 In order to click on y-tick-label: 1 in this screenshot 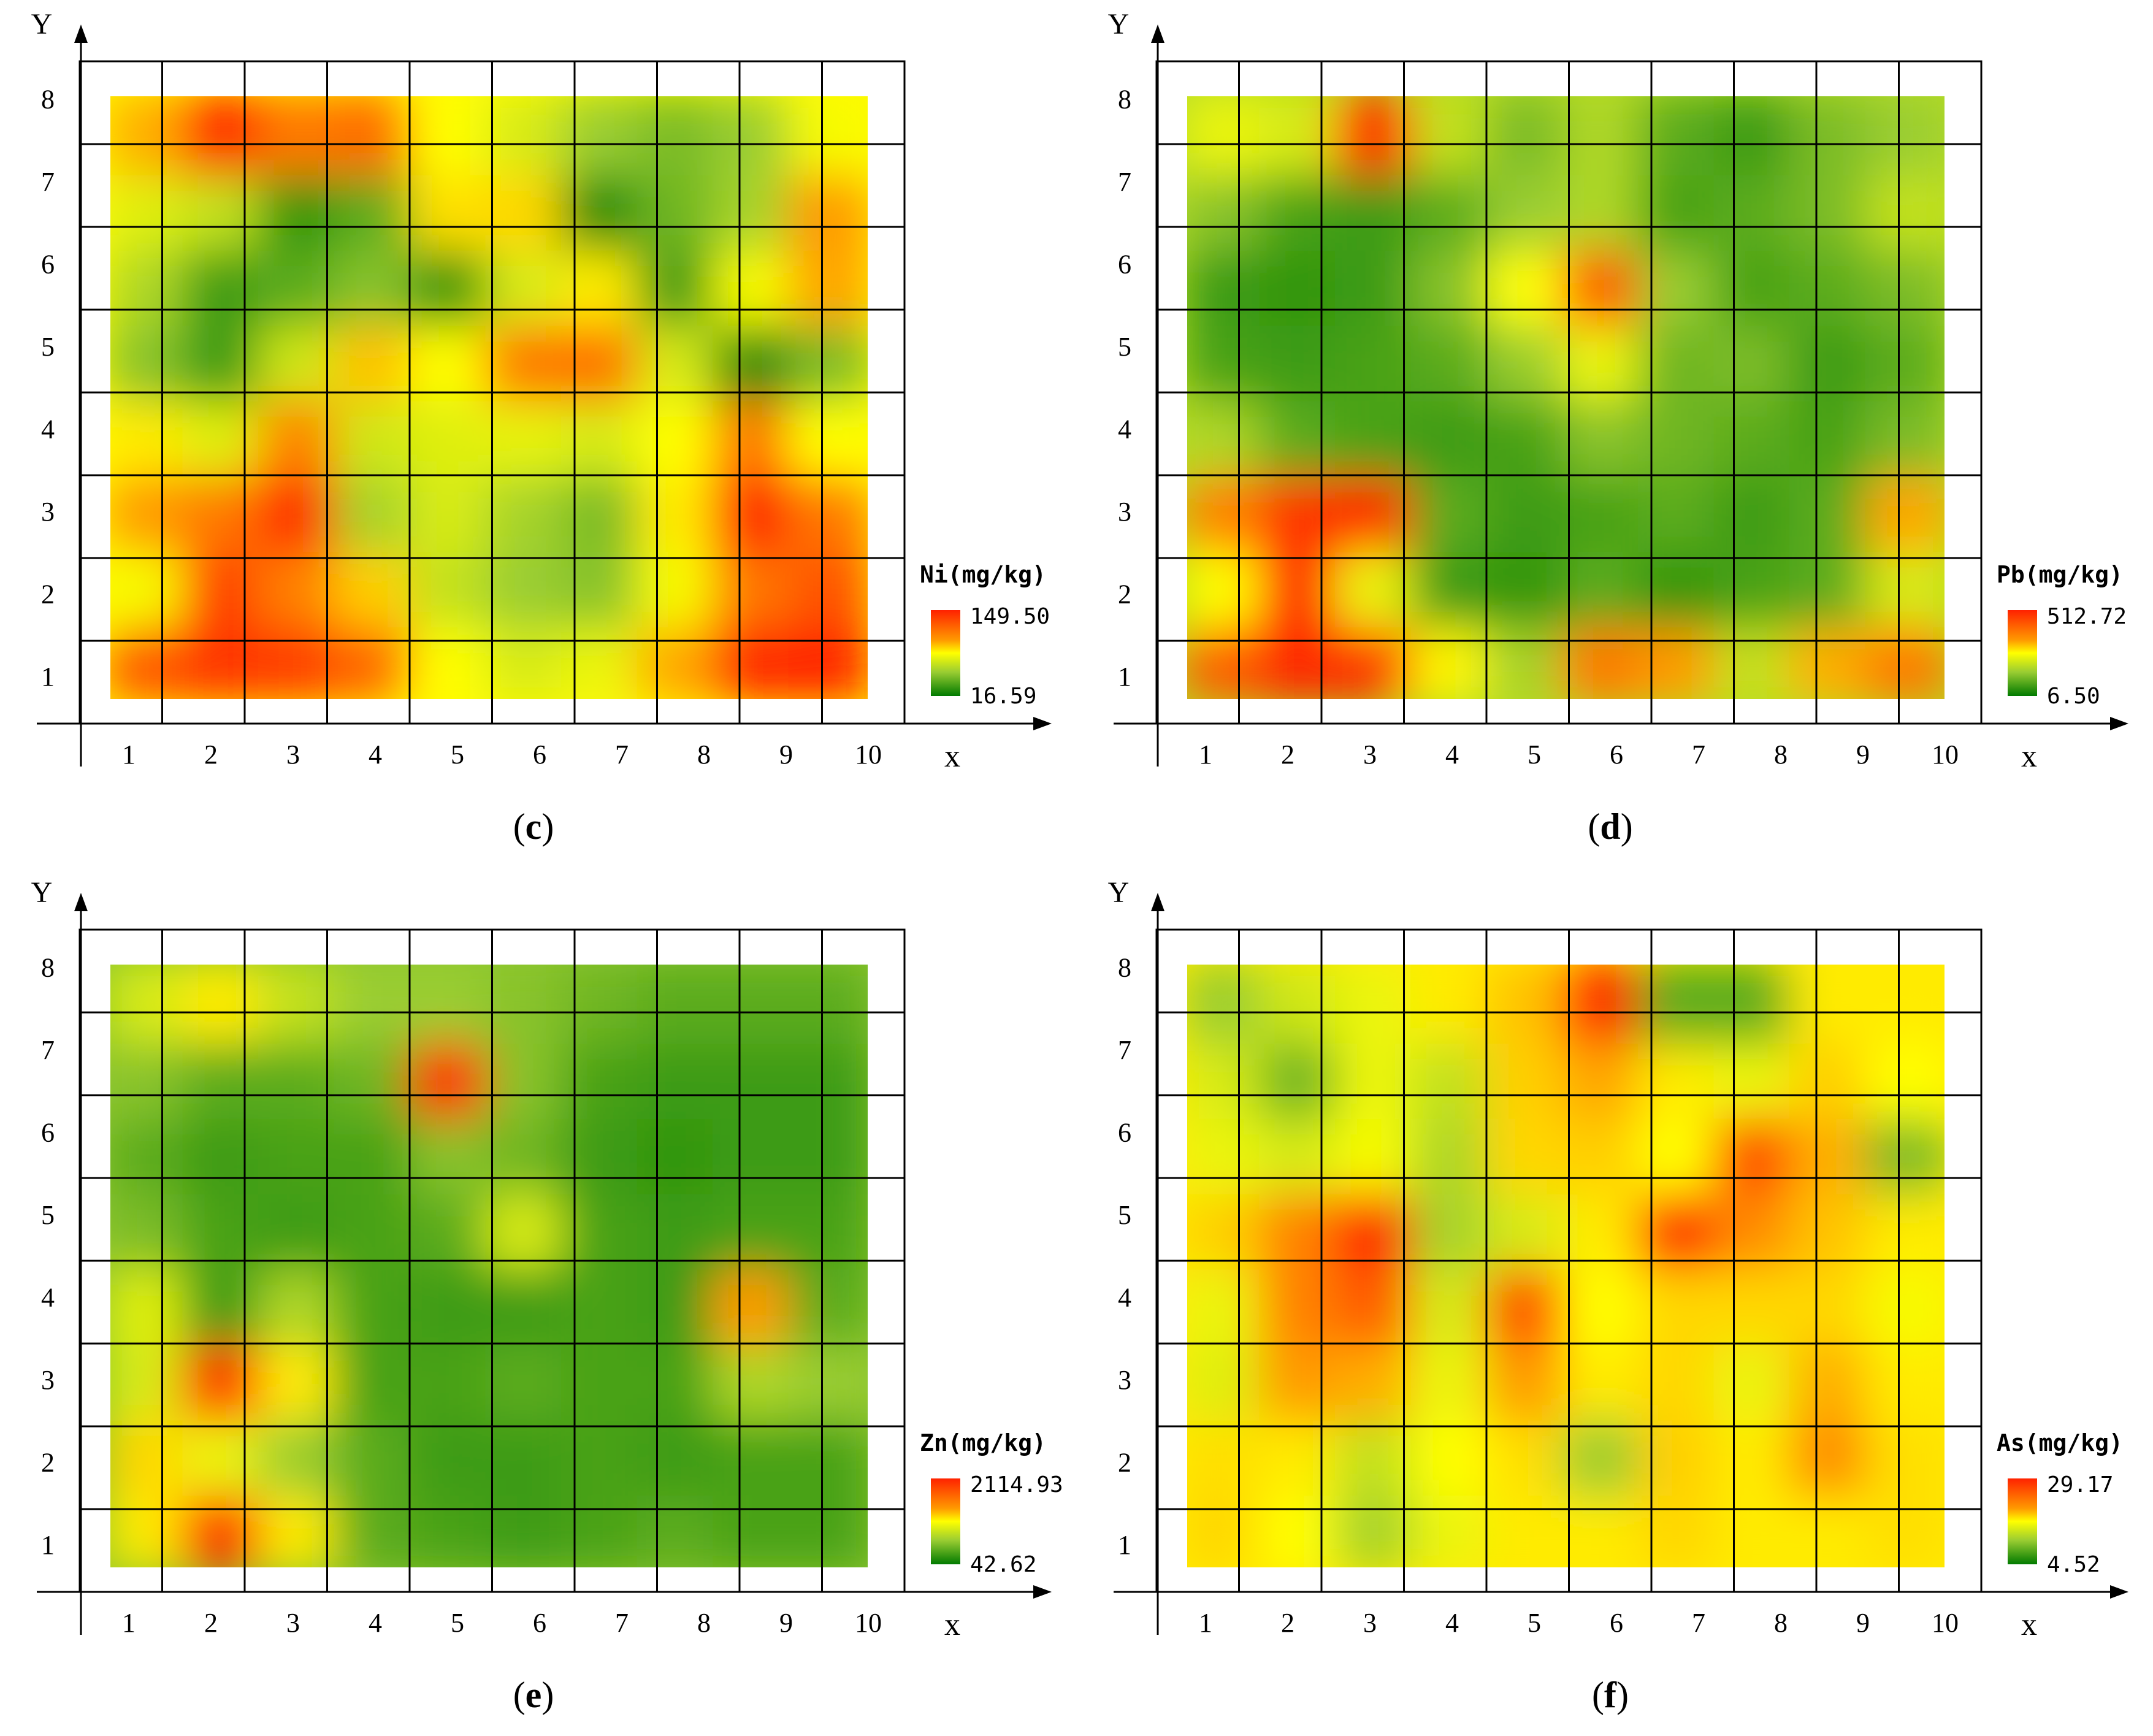, I will do `click(1124, 1545)`.